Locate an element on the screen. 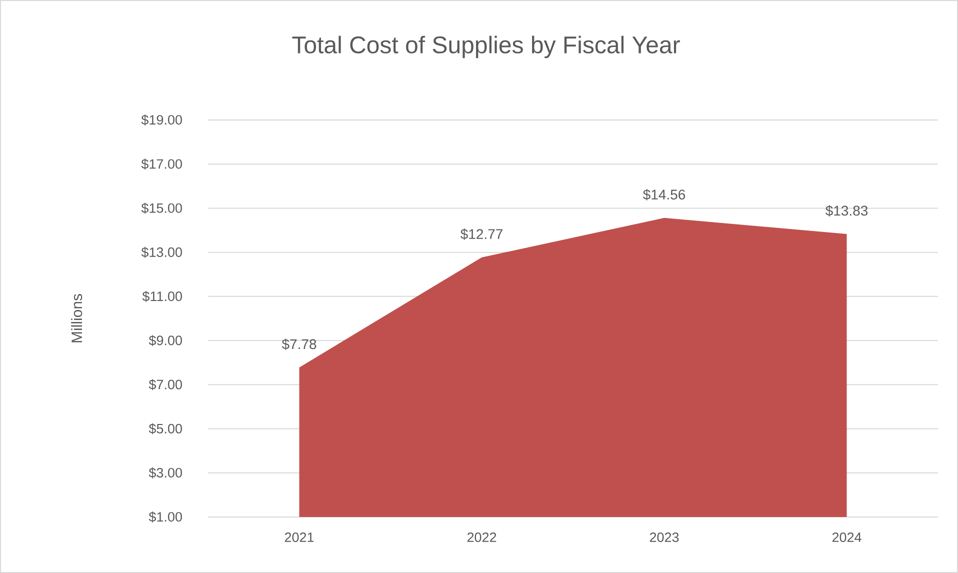 This screenshot has width=958, height=573. chart-title: Total Cost of Supplies by Fiscal Year is located at coordinates (486, 47).